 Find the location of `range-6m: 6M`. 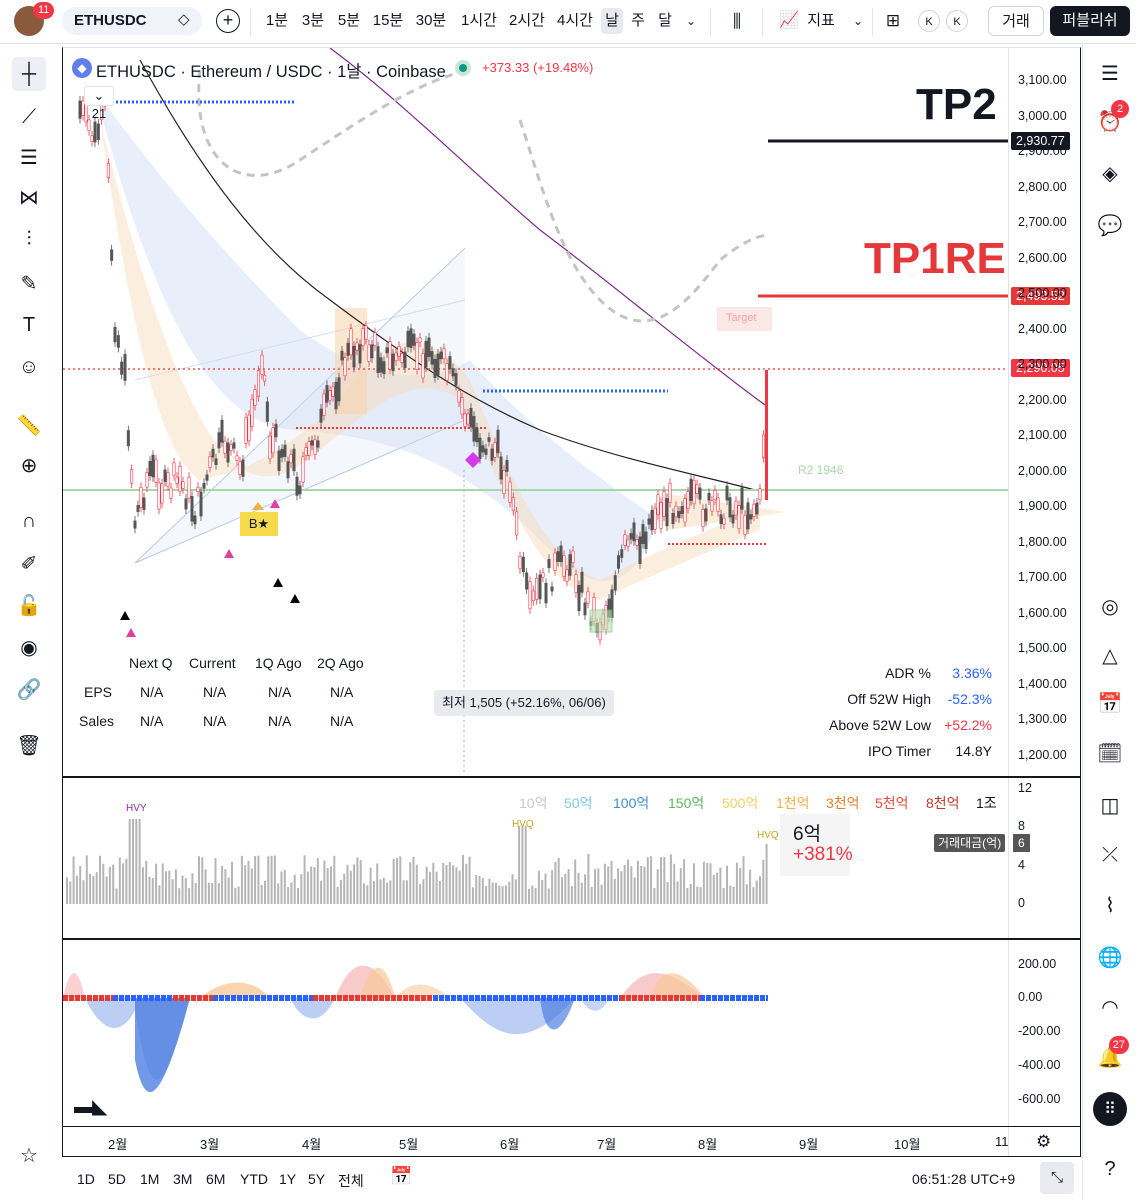

range-6m: 6M is located at coordinates (216, 1179).